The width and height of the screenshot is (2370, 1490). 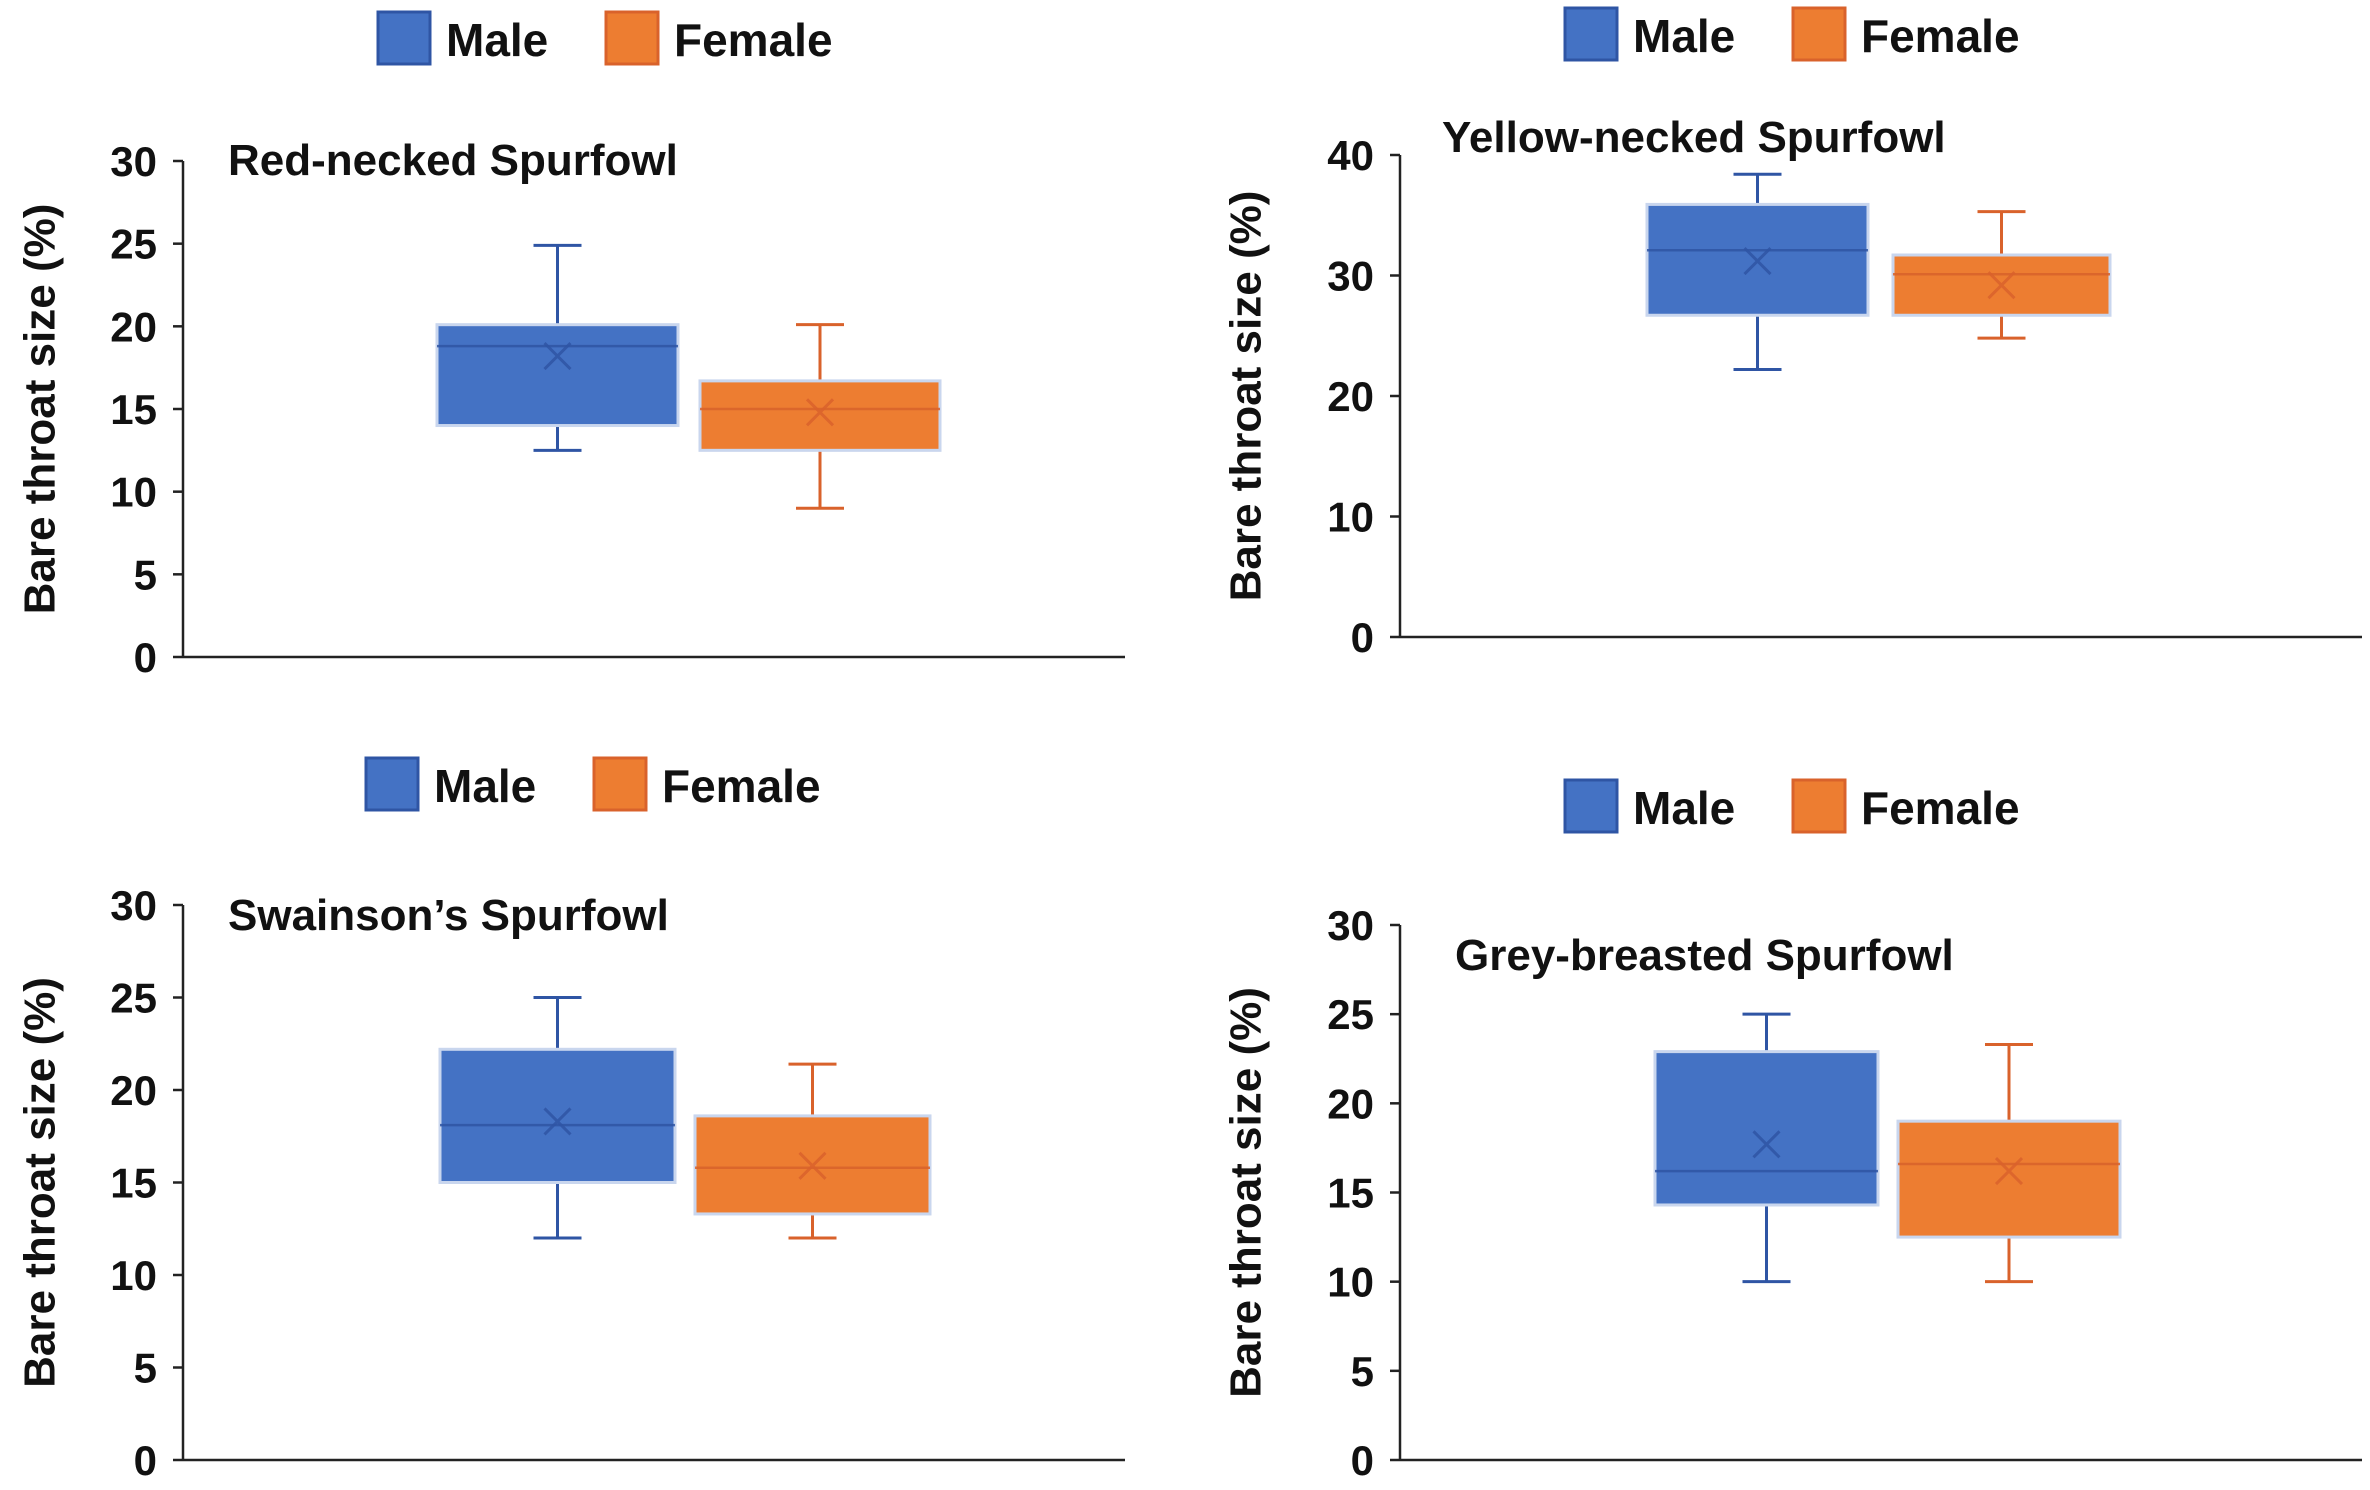 What do you see at coordinates (1350, 155) in the screenshot?
I see `y-tick-label: 40` at bounding box center [1350, 155].